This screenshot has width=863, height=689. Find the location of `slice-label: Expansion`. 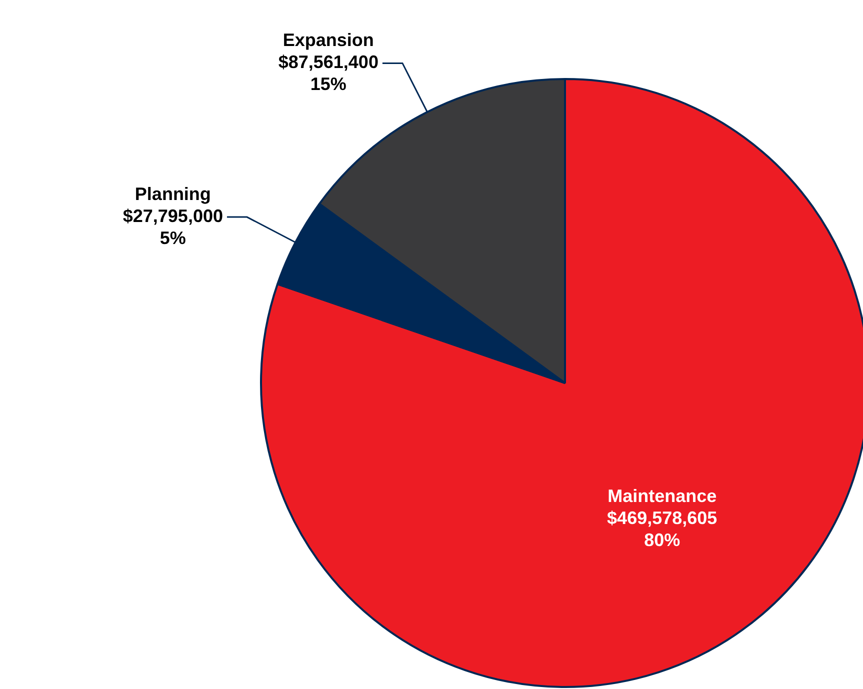

slice-label: Expansion is located at coordinates (328, 40).